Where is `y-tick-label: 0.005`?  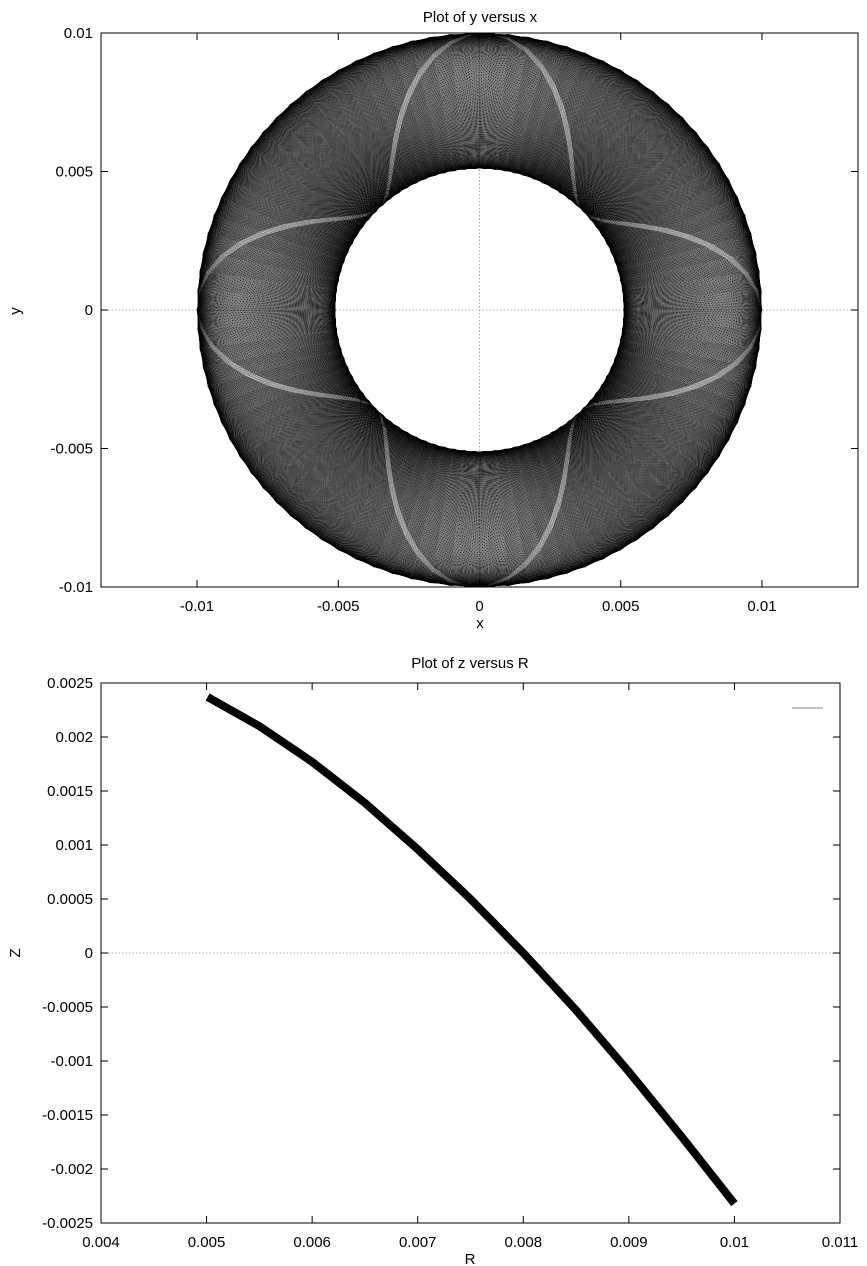
y-tick-label: 0.005 is located at coordinates (74, 172).